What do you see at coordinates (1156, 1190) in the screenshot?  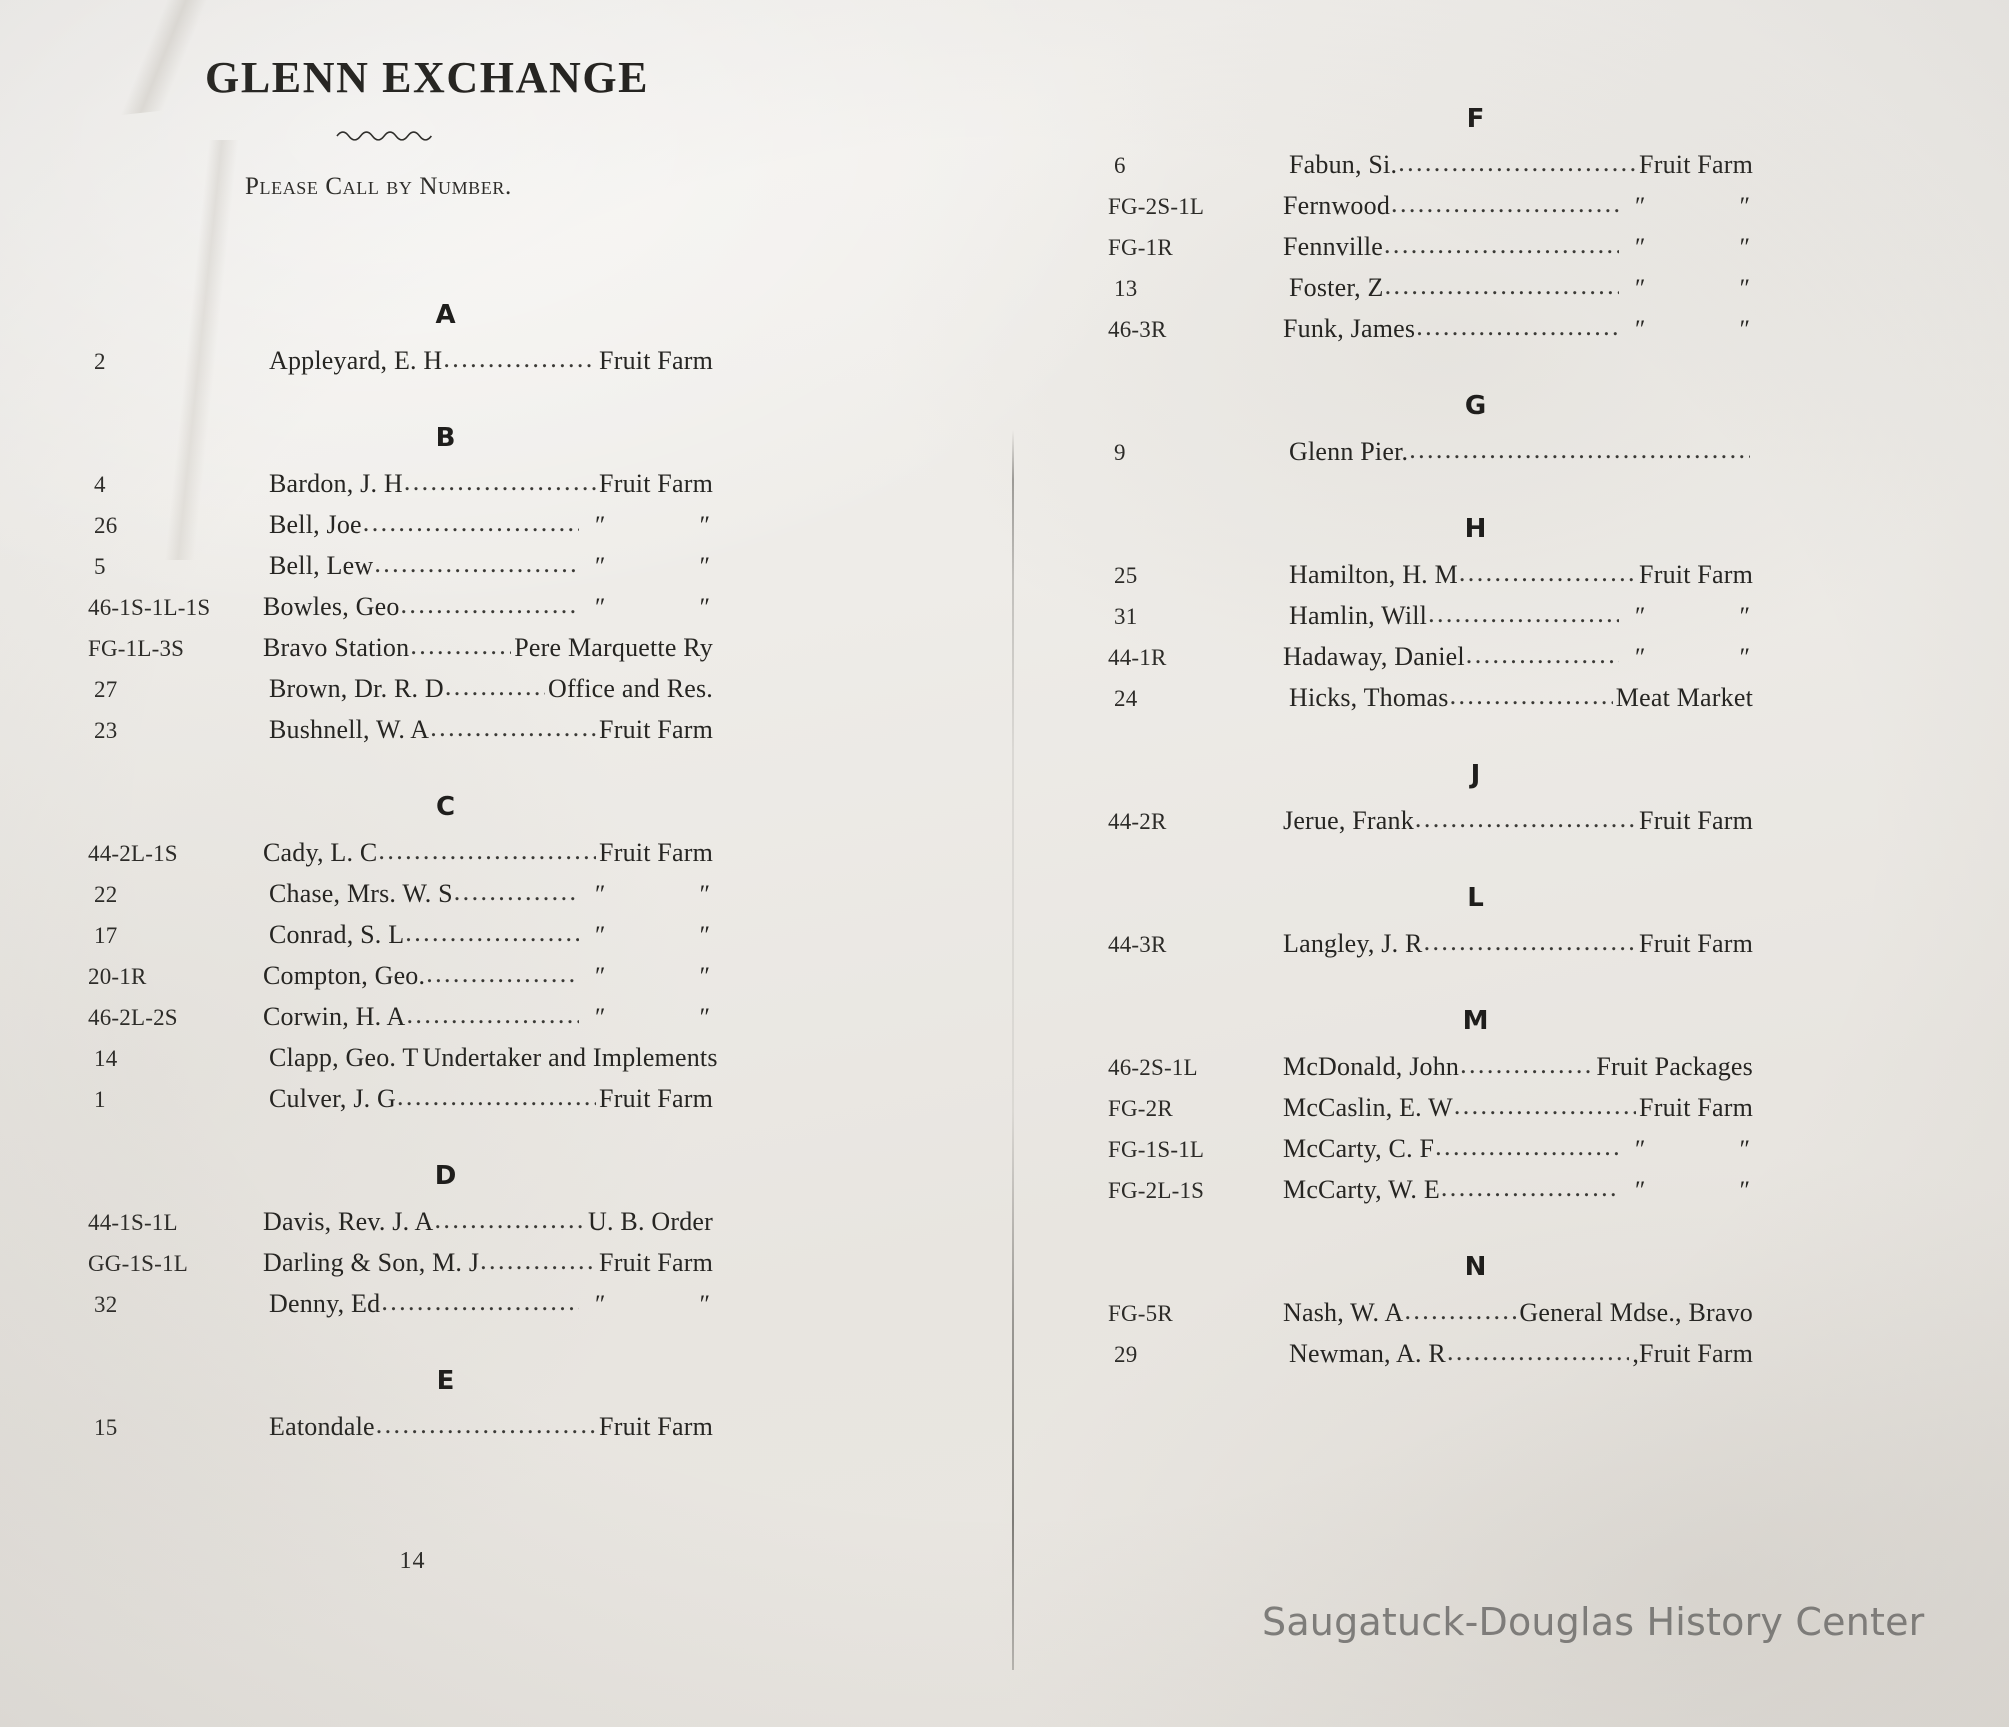 I see `ring-code: FG-2L-1S` at bounding box center [1156, 1190].